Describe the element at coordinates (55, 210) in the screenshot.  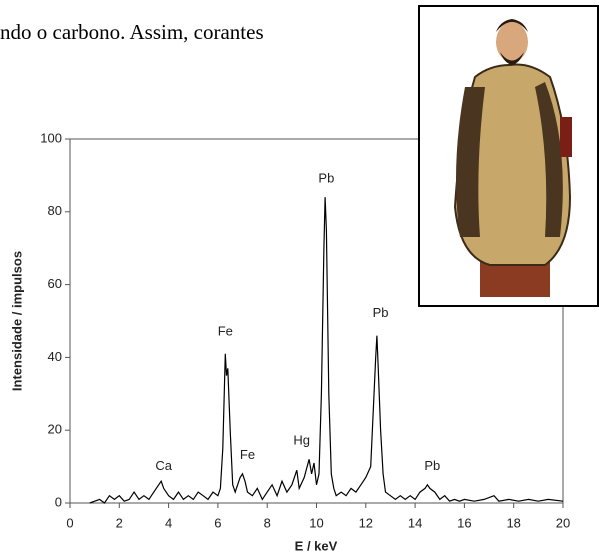
I see `y-tick-label: 80` at that location.